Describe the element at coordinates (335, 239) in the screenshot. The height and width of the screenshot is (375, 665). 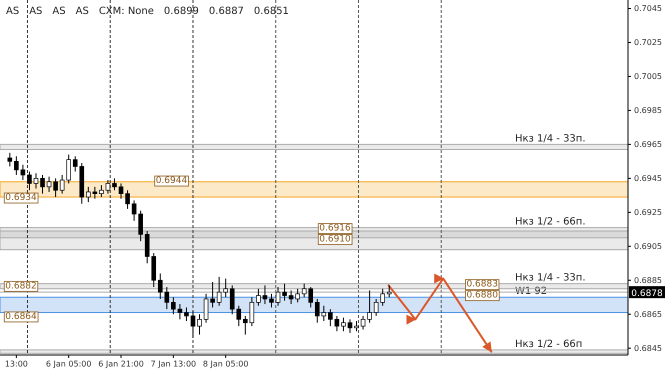
I see `annotation: 0.6910` at that location.